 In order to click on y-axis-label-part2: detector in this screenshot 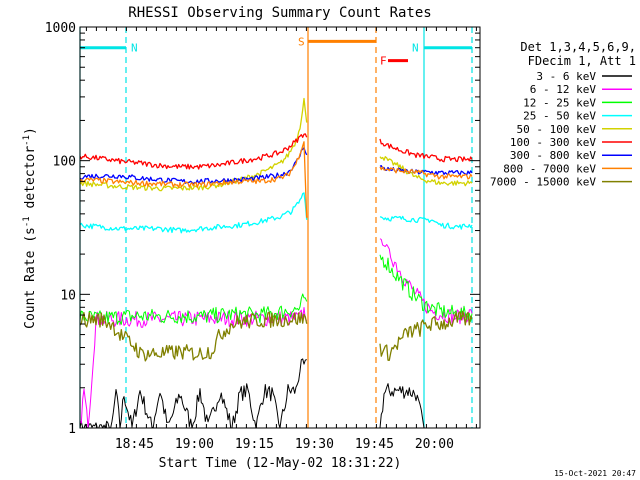, I will do `click(30, 181)`.